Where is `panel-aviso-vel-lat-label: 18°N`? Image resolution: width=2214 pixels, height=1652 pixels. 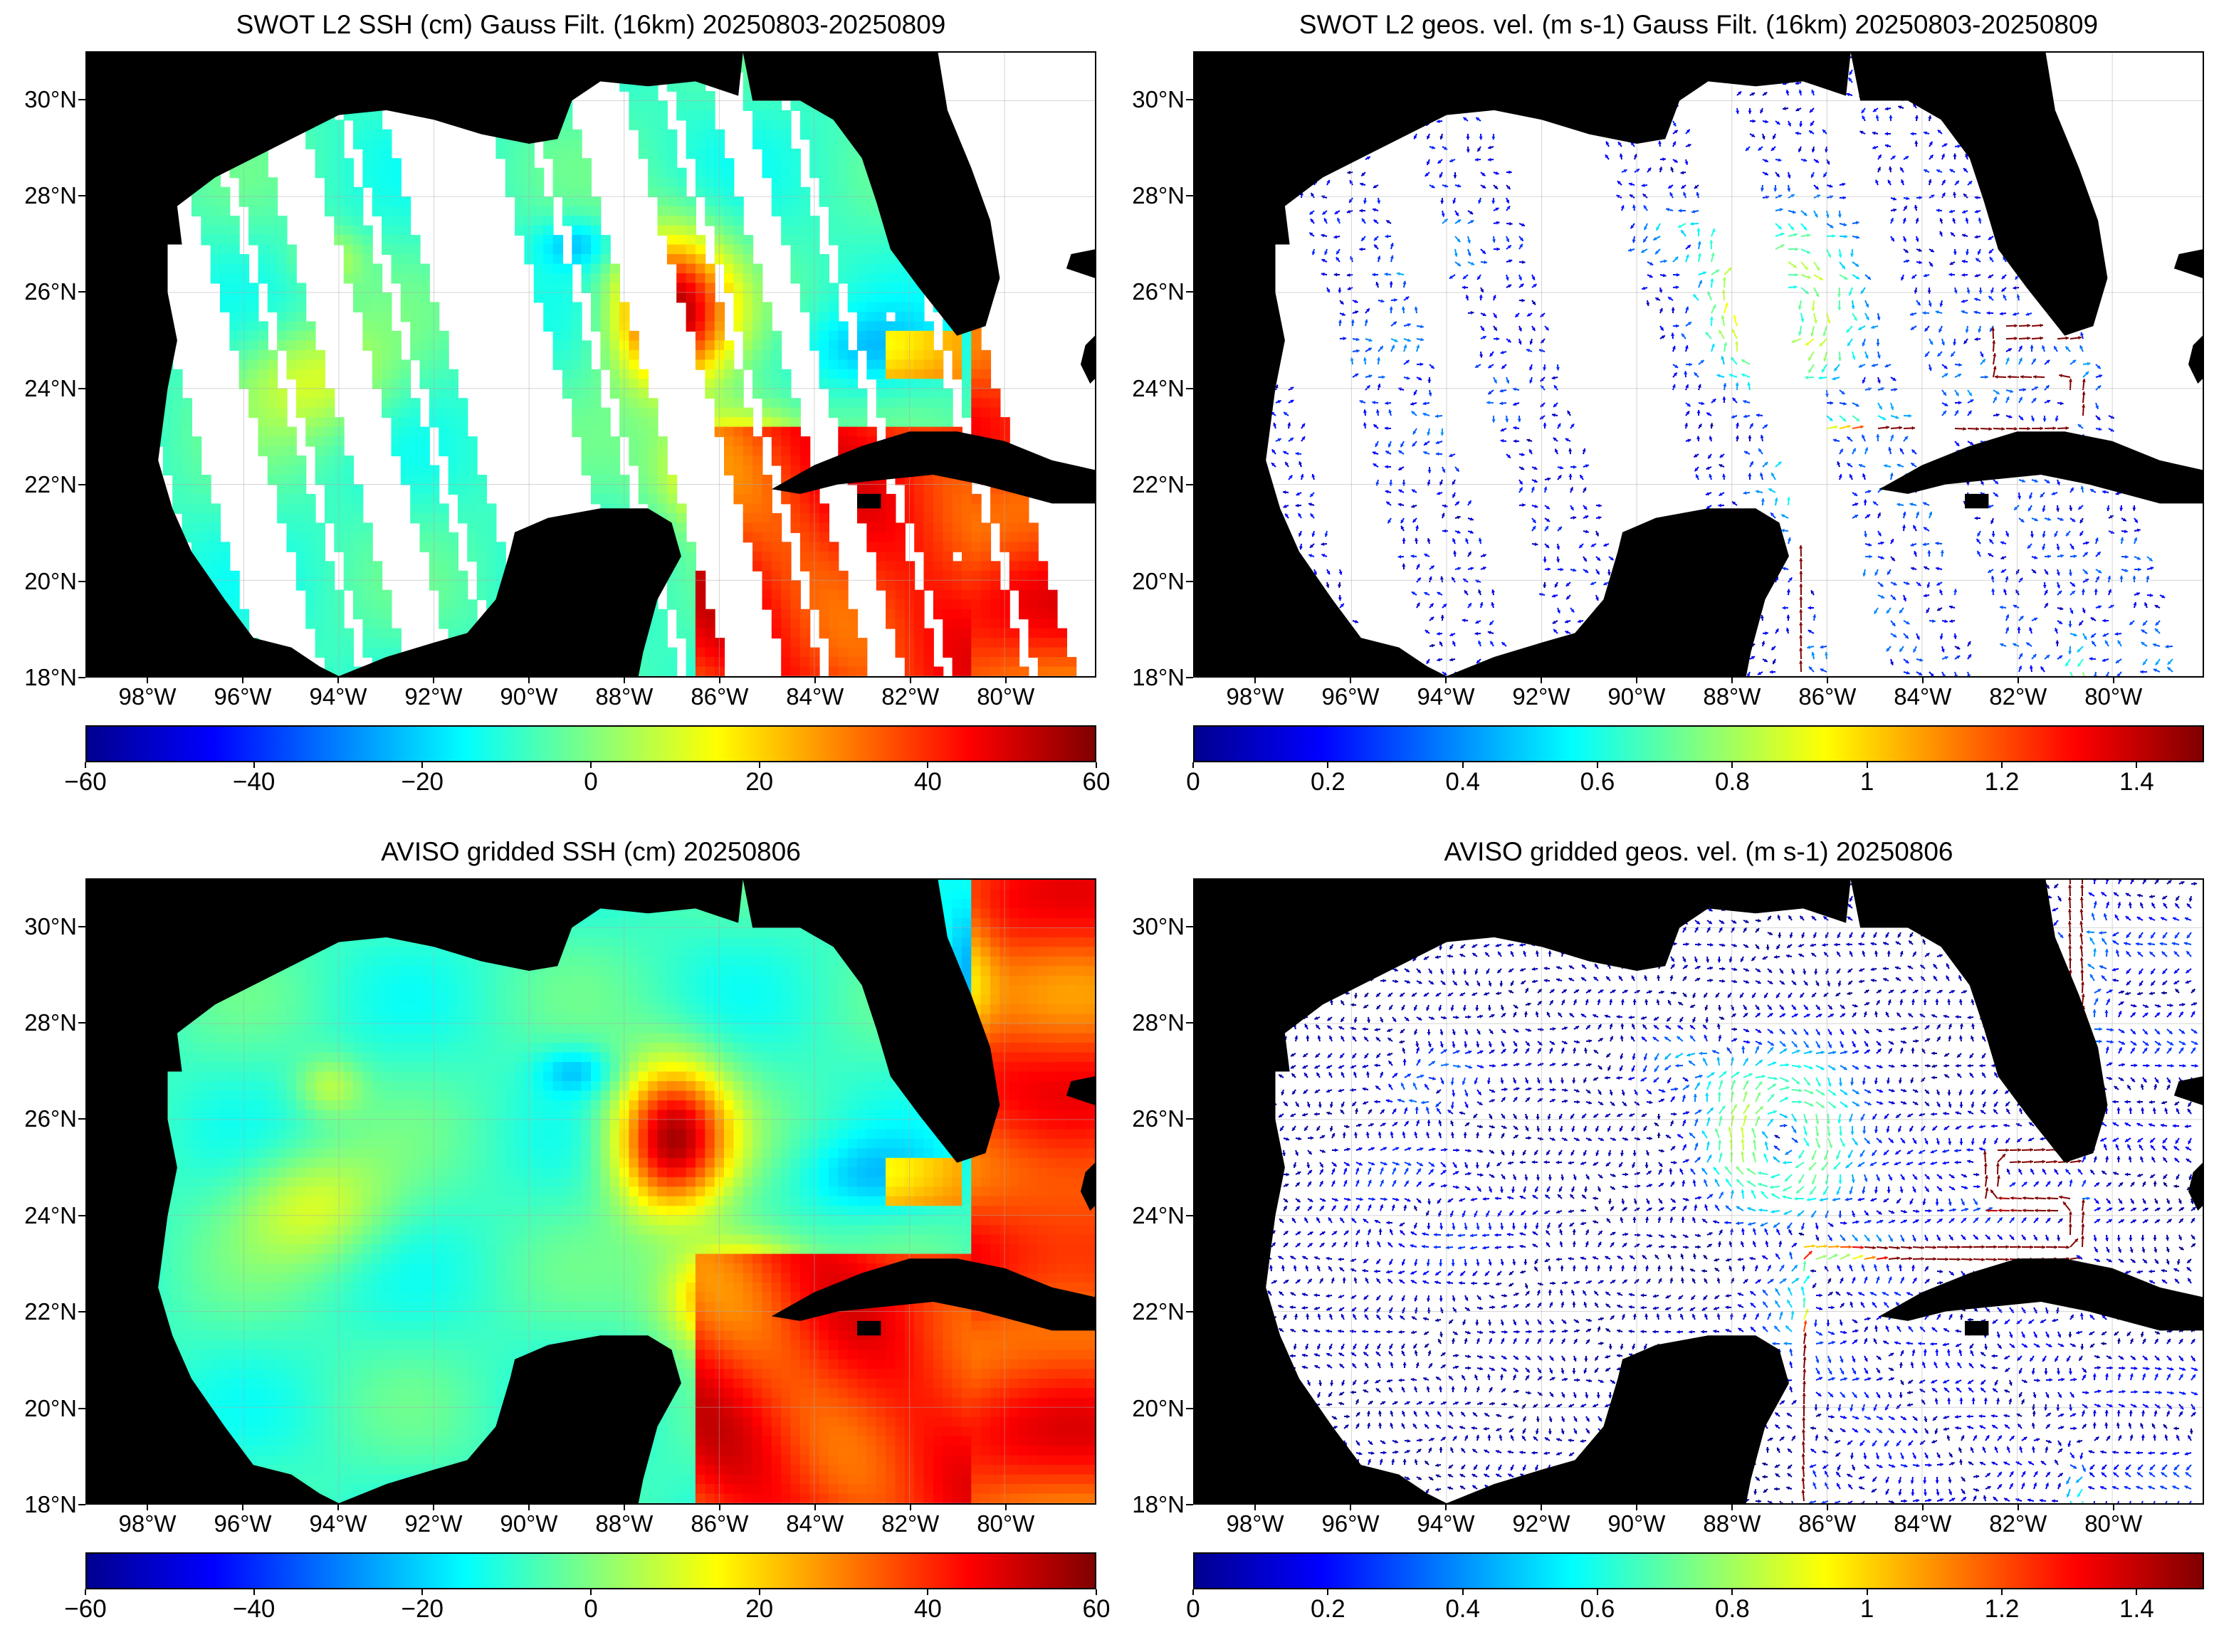 panel-aviso-vel-lat-label: 18°N is located at coordinates (1149, 1505).